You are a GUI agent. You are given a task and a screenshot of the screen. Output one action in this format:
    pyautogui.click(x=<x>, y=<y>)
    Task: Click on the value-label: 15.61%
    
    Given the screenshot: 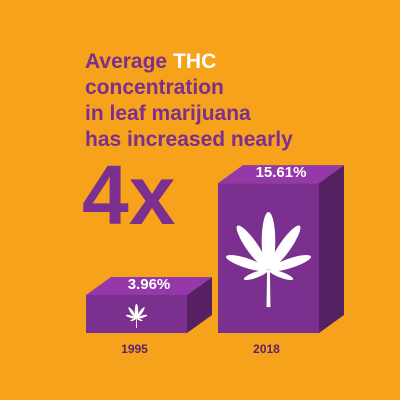 What is the action you would take?
    pyautogui.click(x=281, y=172)
    